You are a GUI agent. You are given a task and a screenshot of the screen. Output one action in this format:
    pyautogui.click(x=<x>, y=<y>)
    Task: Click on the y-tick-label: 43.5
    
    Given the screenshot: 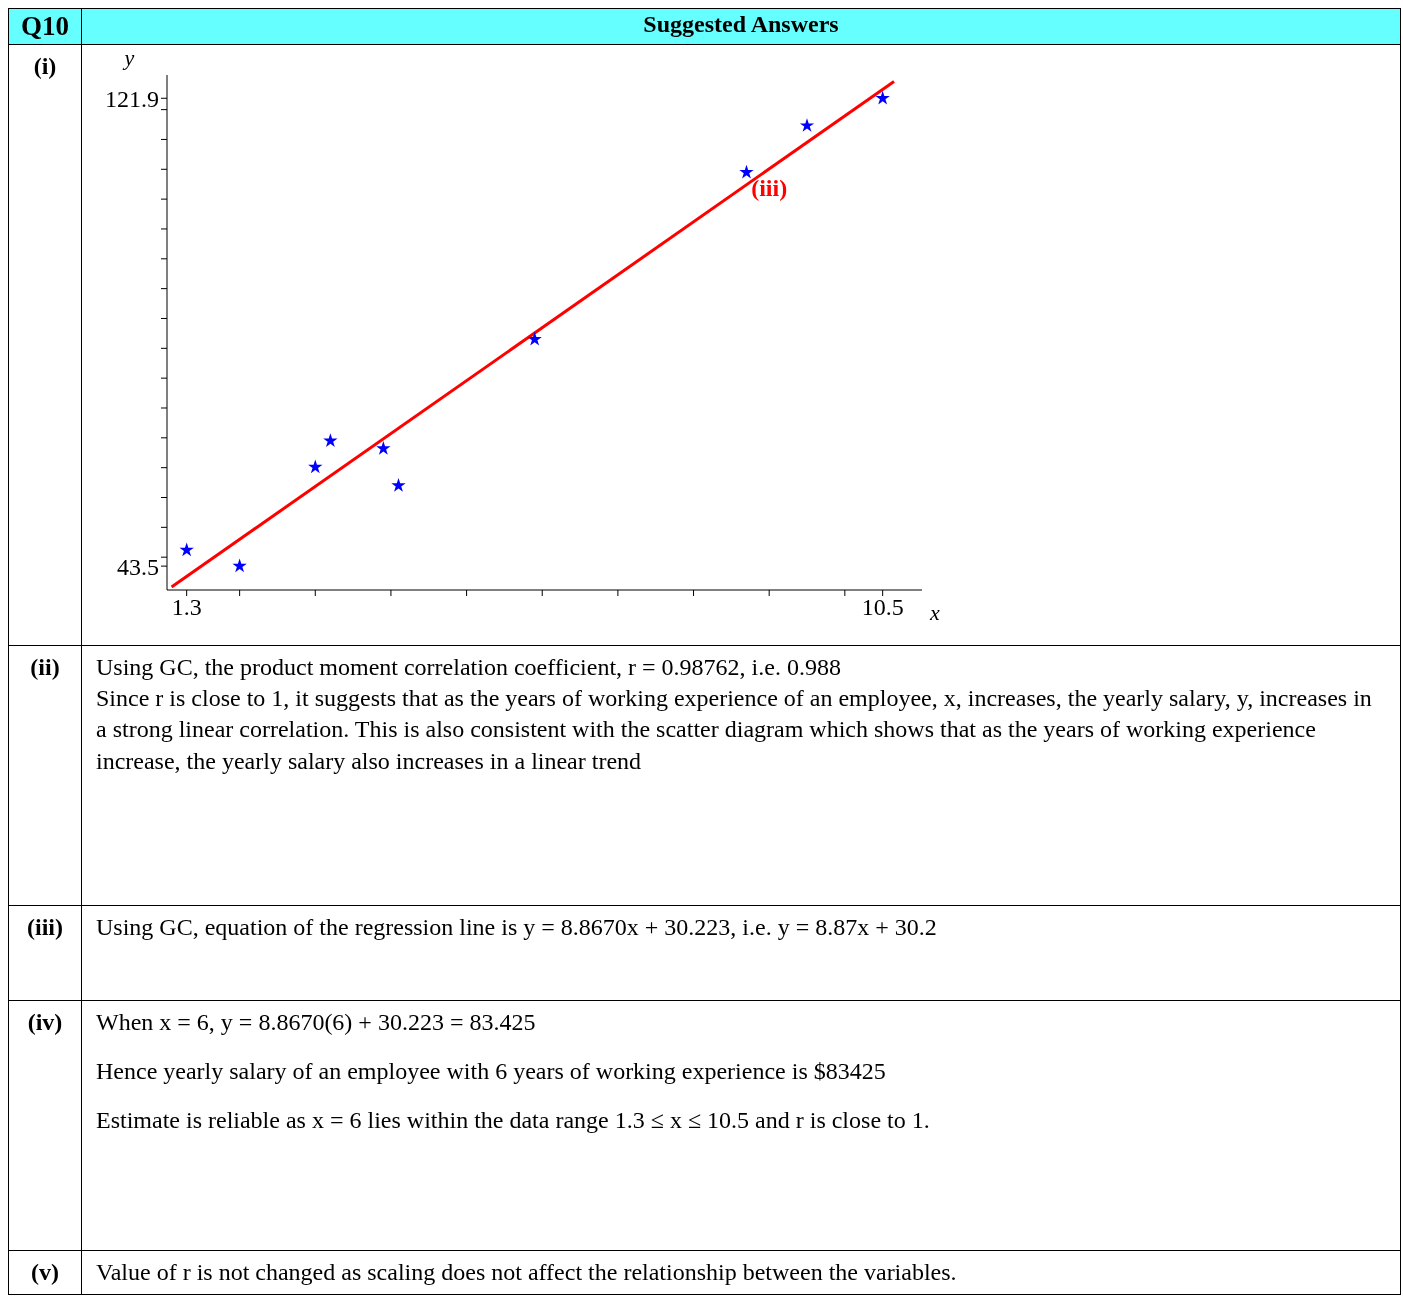 What is the action you would take?
    pyautogui.click(x=138, y=566)
    